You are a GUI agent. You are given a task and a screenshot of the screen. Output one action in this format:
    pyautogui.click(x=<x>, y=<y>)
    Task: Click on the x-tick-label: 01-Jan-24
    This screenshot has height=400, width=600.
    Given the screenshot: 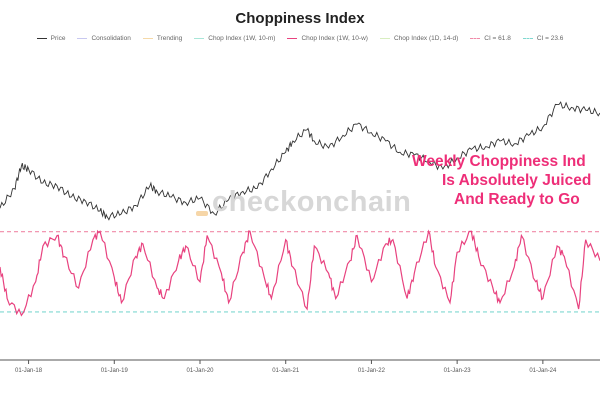 What is the action you would take?
    pyautogui.click(x=543, y=371)
    